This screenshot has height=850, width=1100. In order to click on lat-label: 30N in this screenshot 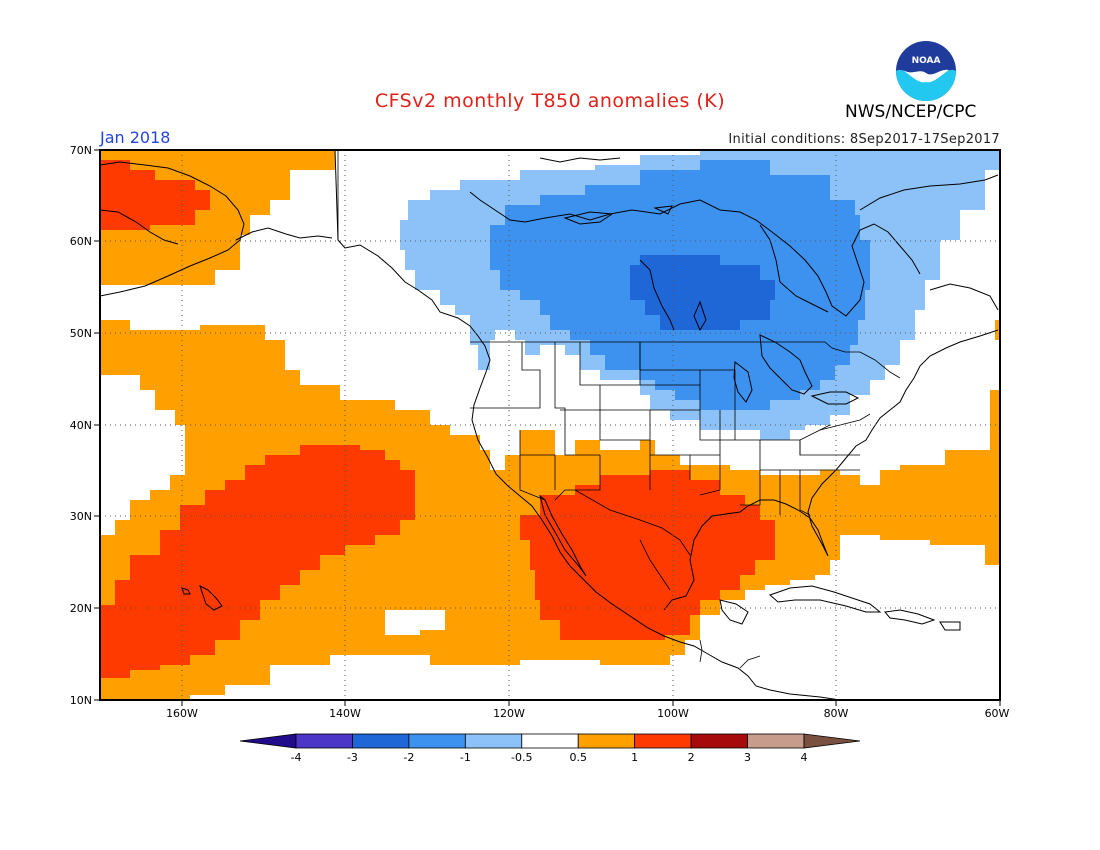, I will do `click(81, 516)`.